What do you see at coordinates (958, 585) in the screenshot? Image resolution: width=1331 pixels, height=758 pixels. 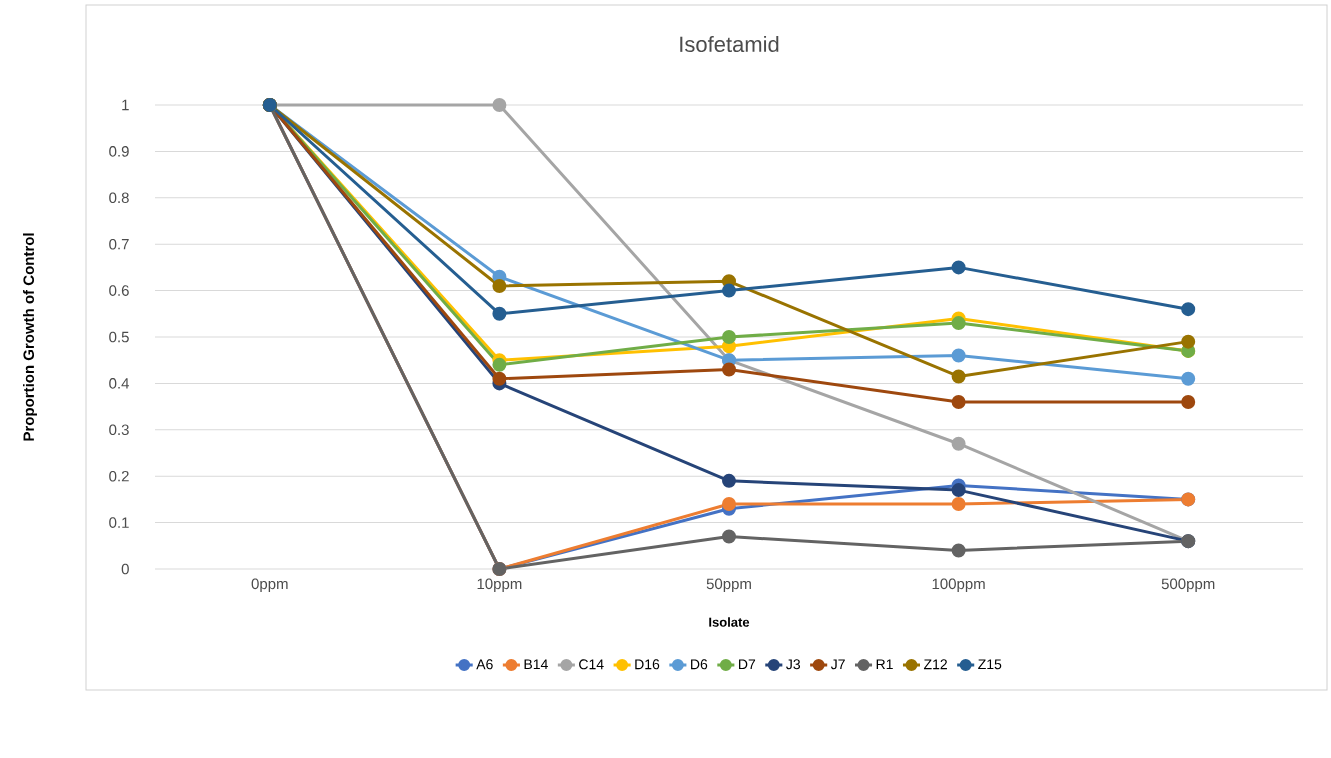 I see `x-tick-label: 100ppm` at bounding box center [958, 585].